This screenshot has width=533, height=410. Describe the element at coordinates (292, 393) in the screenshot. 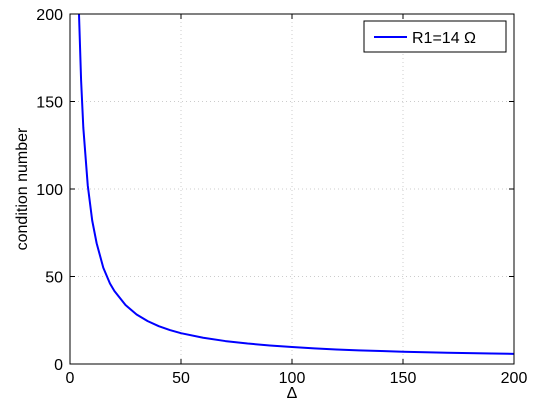

I see `x-axis-label: Δ` at that location.